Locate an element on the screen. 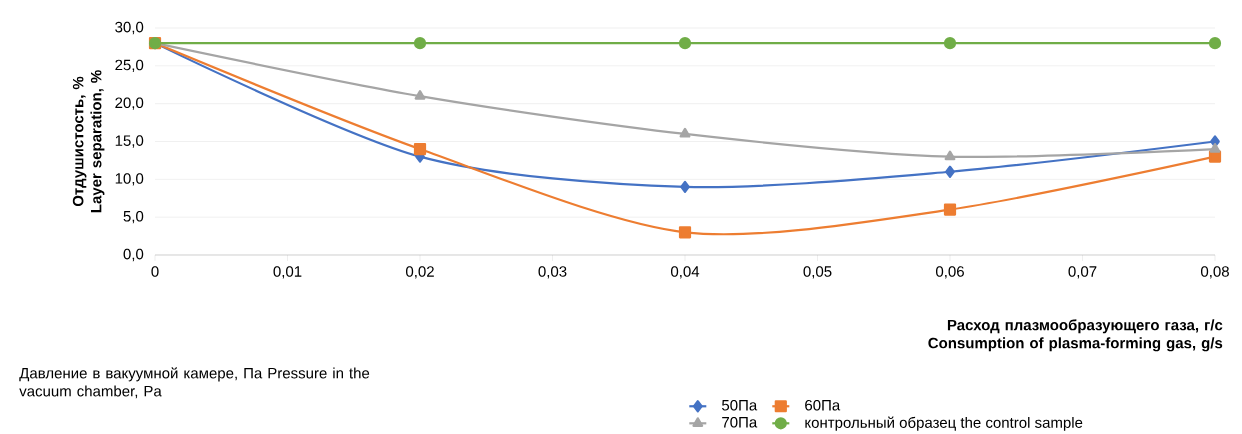 The image size is (1242, 434). legend-label: 70Па is located at coordinates (740, 422).